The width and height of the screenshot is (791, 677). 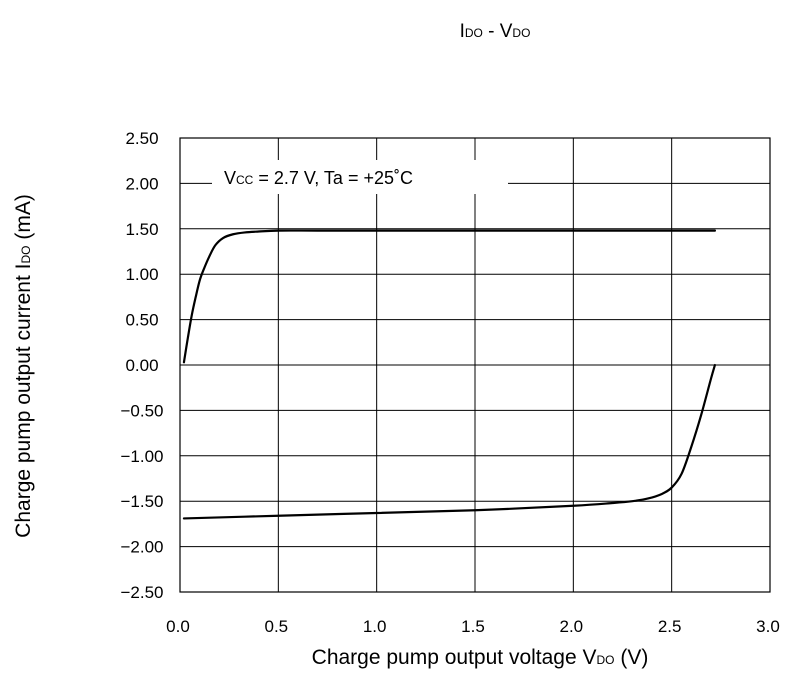 I want to click on y-tick-label: −1.00, so click(x=141, y=456).